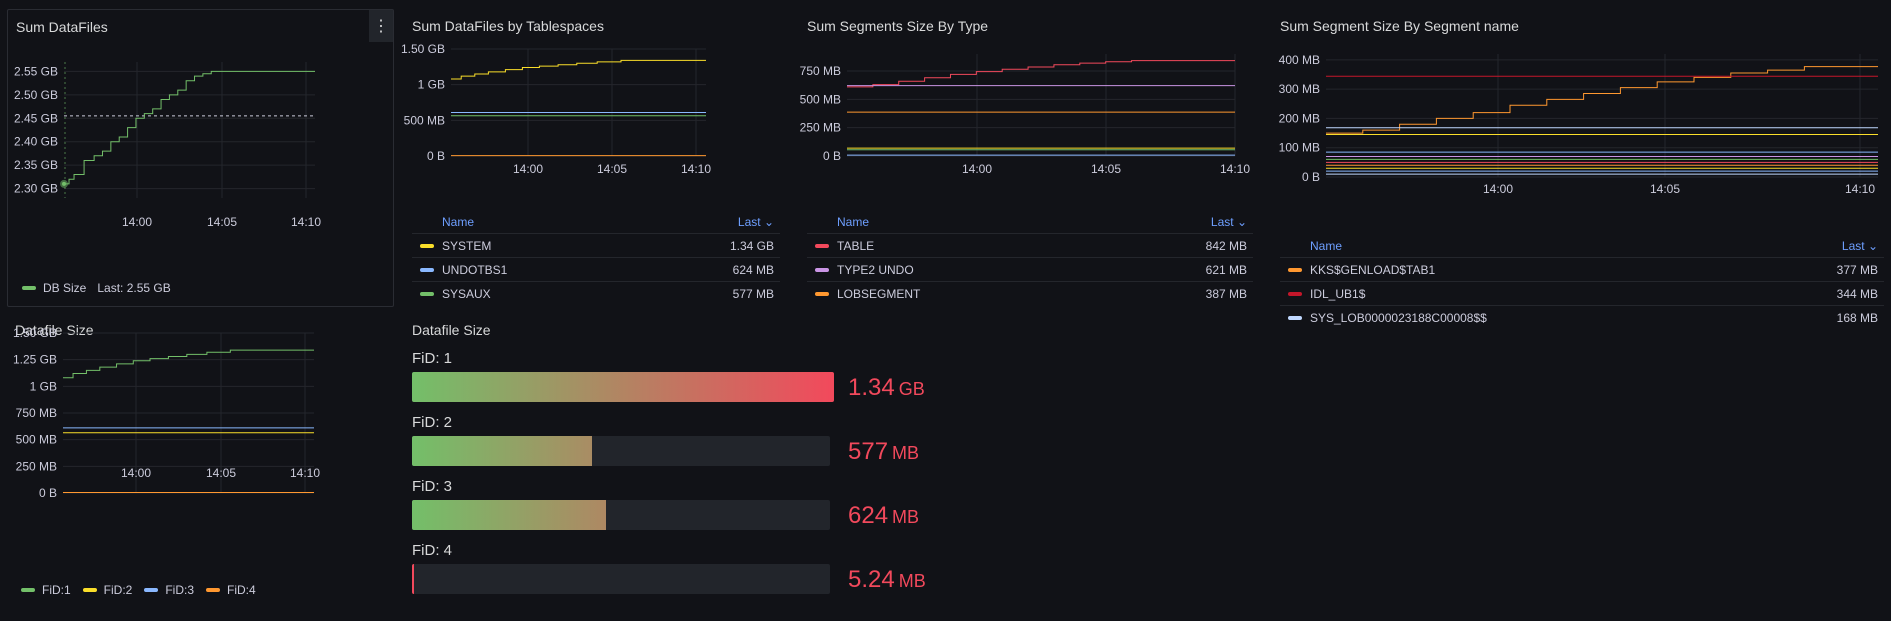  Describe the element at coordinates (43, 386) in the screenshot. I see `y-tick-label: 1 GB` at that location.